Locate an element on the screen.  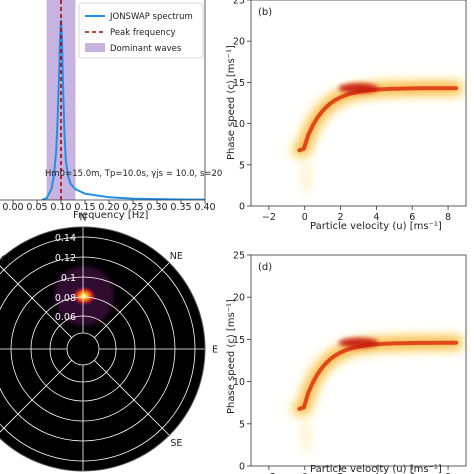
radial-tick-label: 0.14 is located at coordinates (65, 238).